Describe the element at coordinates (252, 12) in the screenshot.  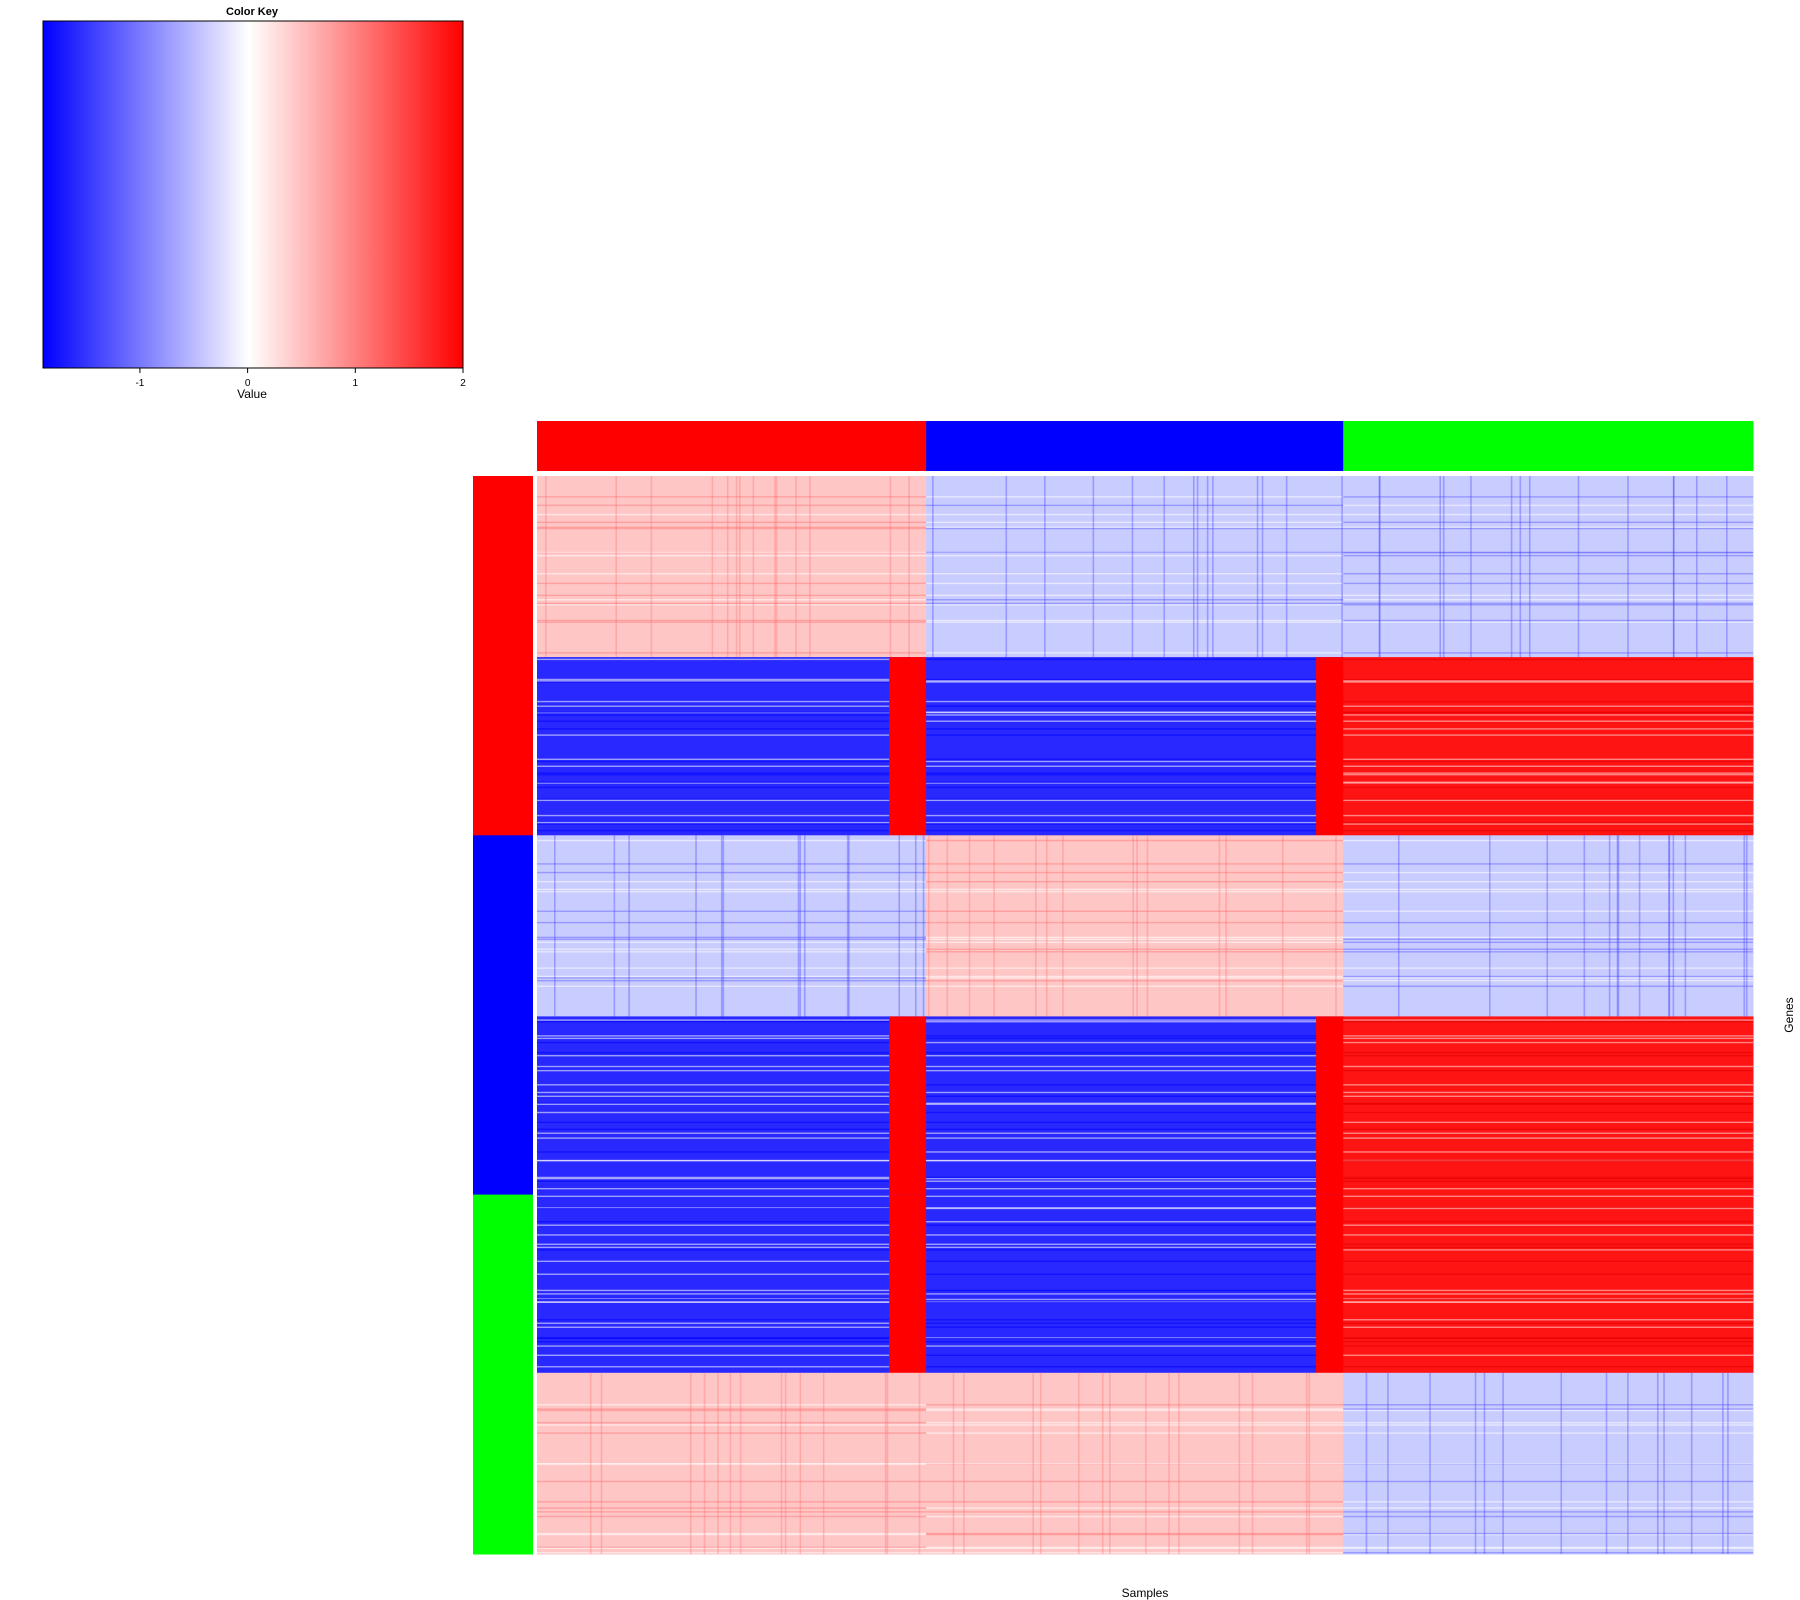
I see `color-key-title: Color Key` at that location.